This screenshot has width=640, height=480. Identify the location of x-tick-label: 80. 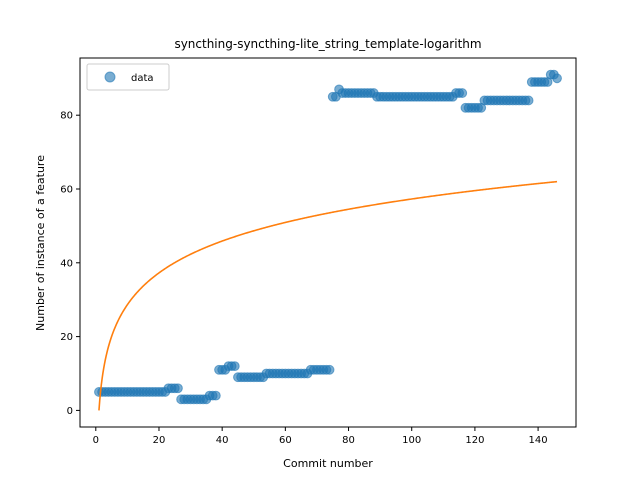
(348, 440).